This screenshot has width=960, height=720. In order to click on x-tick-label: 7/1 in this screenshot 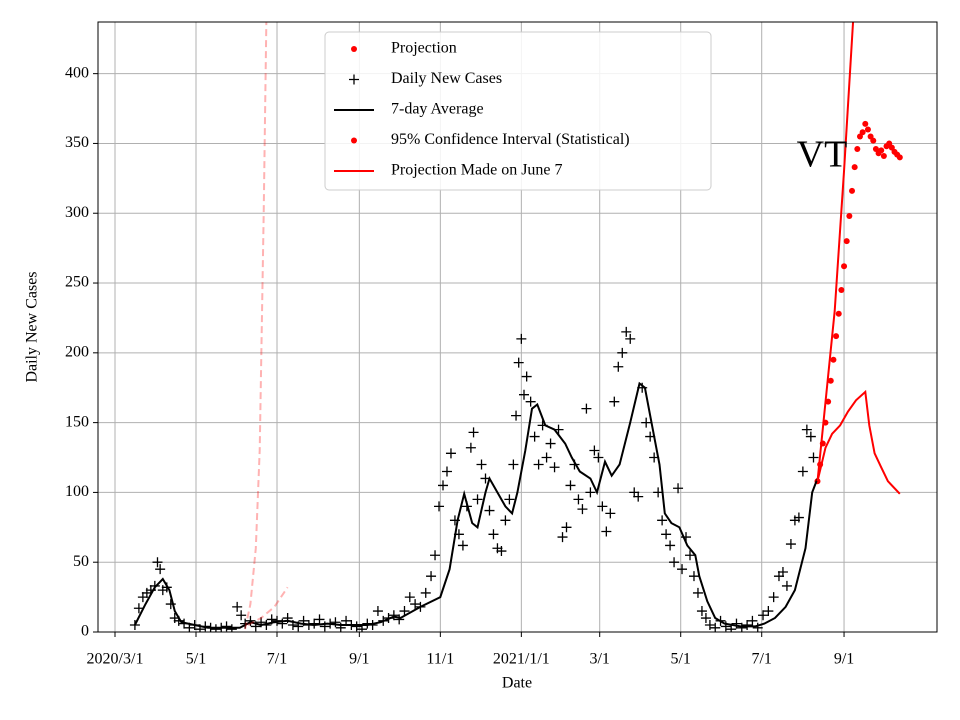, I will do `click(277, 659)`.